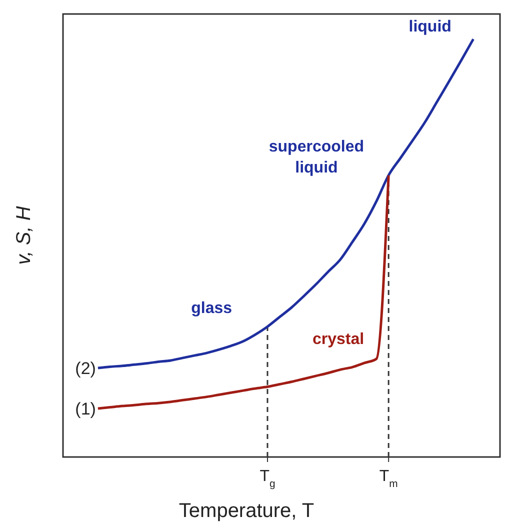 The image size is (509, 529). Describe the element at coordinates (85, 409) in the screenshot. I see `series-label: (1)` at that location.